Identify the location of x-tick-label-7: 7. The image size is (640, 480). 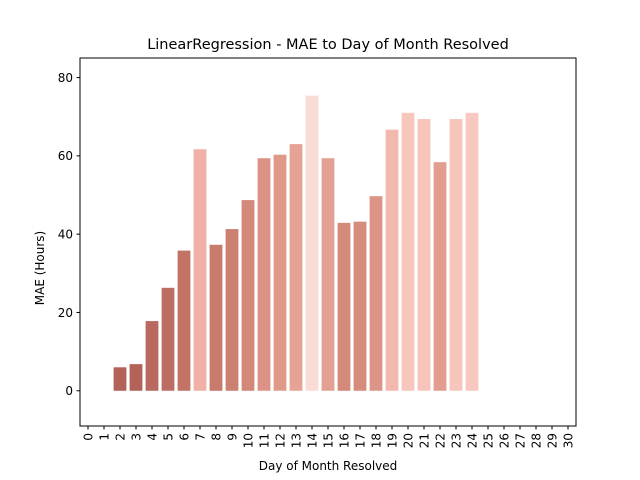
(200, 437).